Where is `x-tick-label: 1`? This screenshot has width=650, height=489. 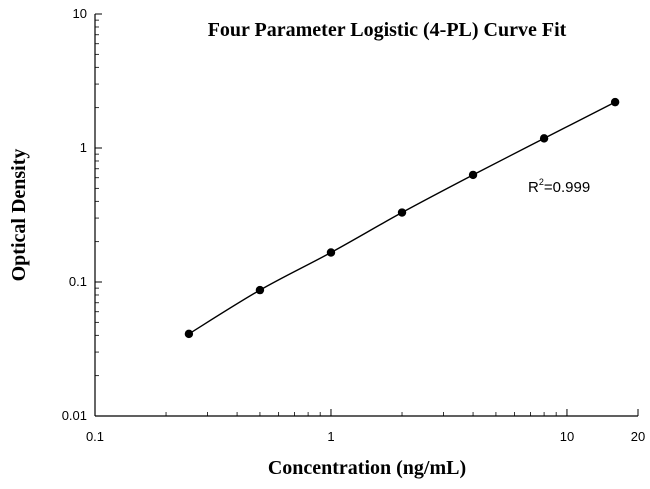
x-tick-label: 1 is located at coordinates (330, 436).